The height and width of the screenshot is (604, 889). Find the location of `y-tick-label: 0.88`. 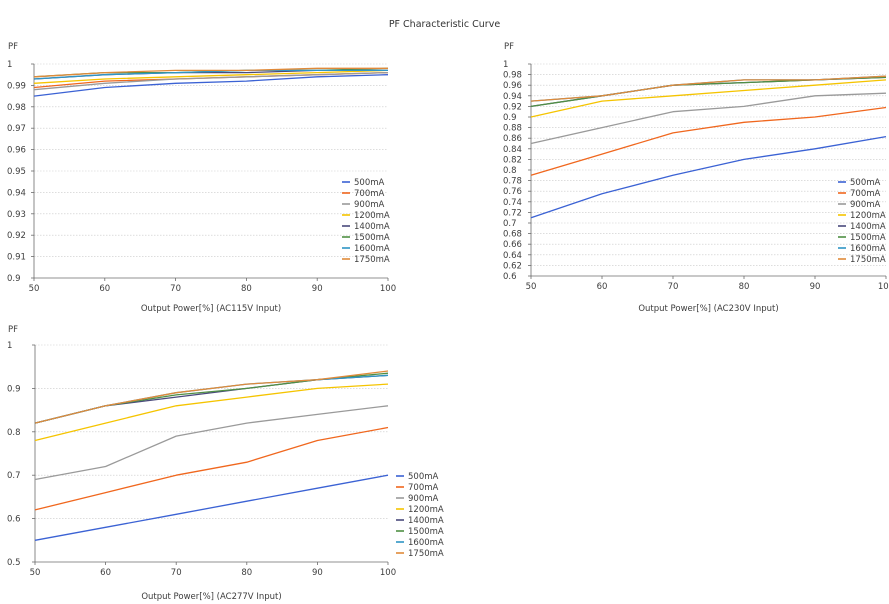

y-tick-label: 0.88 is located at coordinates (512, 129).